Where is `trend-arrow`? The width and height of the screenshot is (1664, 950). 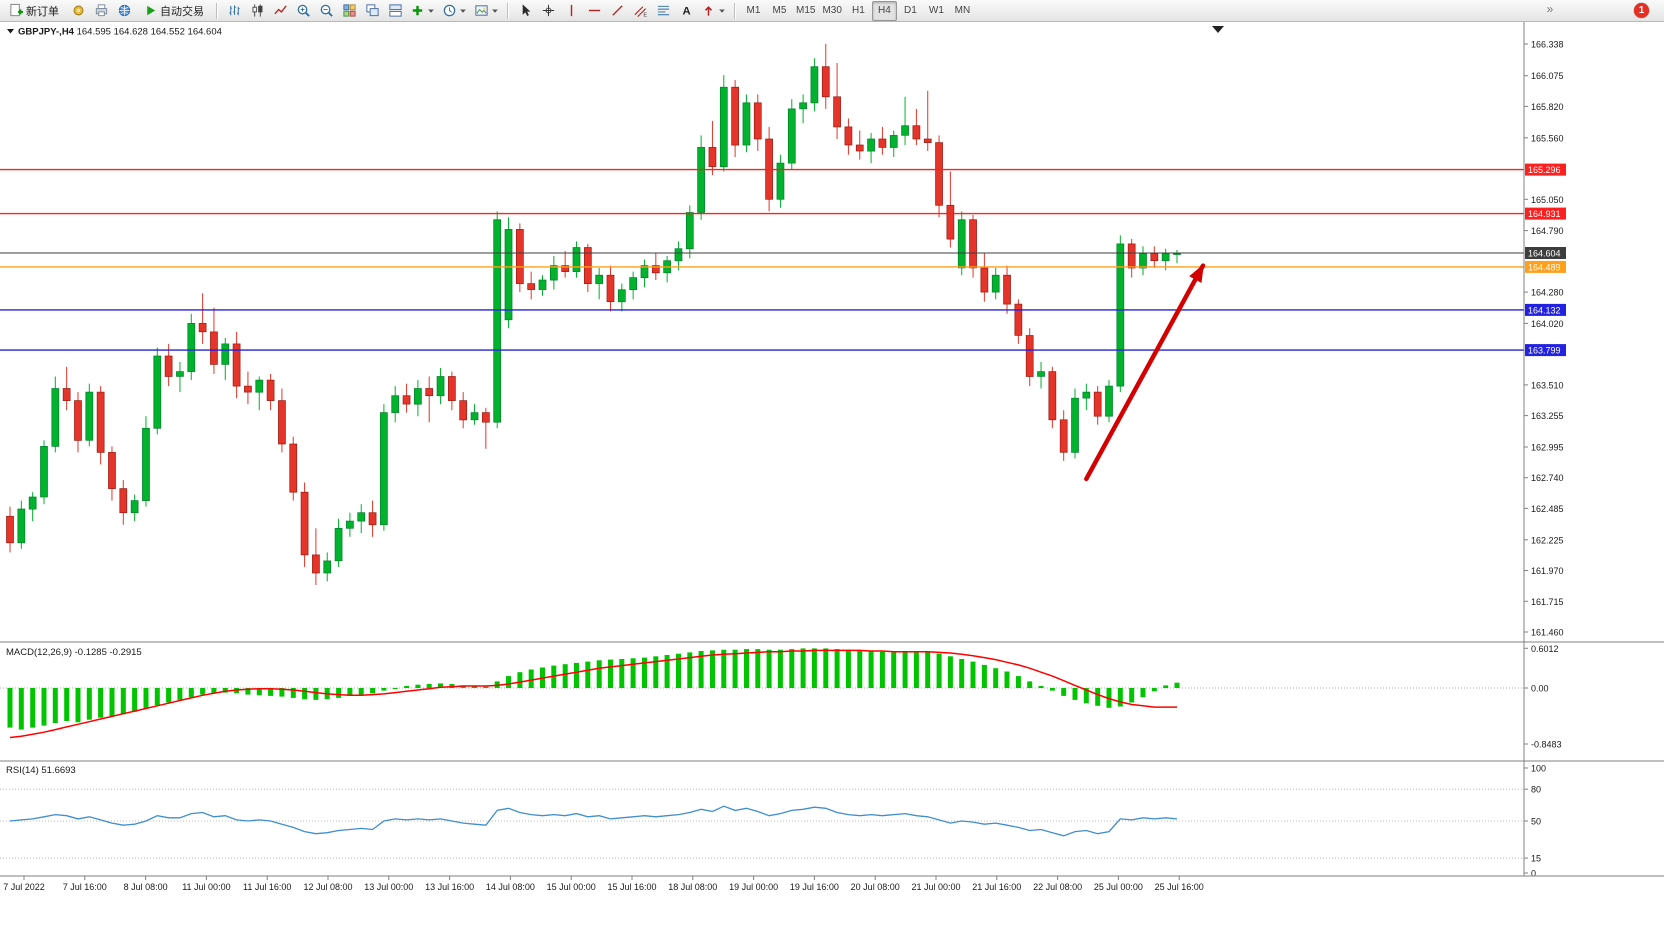
trend-arrow is located at coordinates (1145, 372).